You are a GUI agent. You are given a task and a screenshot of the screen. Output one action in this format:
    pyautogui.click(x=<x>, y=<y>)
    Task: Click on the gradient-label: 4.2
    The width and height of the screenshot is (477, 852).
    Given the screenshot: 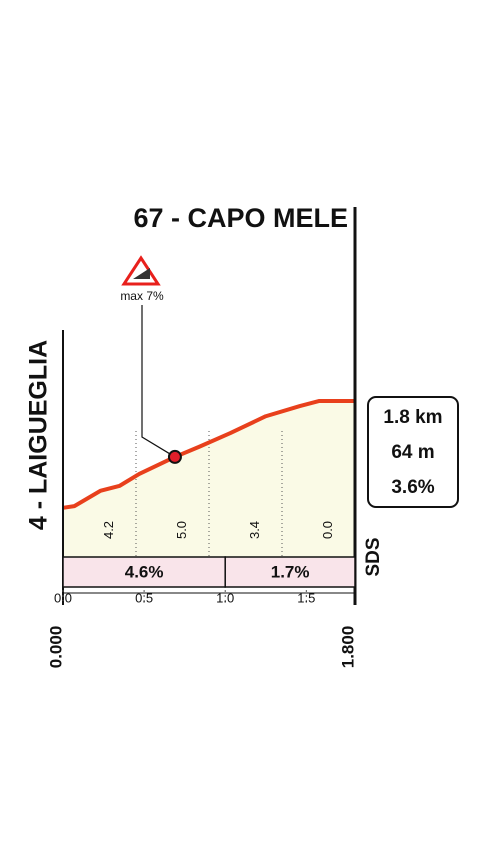 What is the action you would take?
    pyautogui.click(x=108, y=530)
    